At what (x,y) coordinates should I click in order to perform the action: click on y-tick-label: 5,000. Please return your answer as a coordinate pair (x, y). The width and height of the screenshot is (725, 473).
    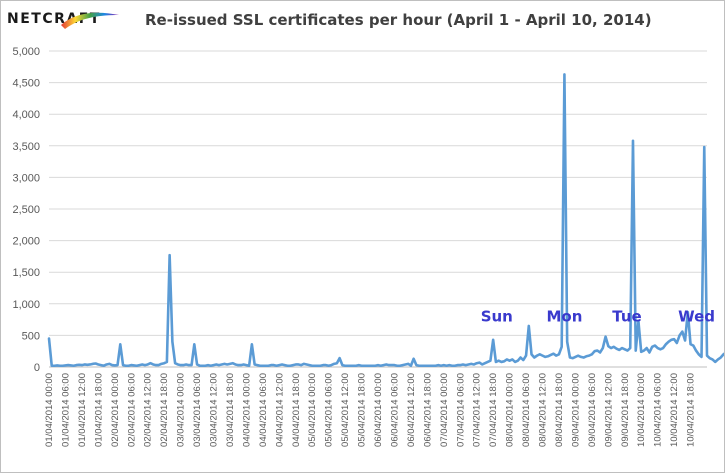
    Looking at the image, I should click on (26, 52).